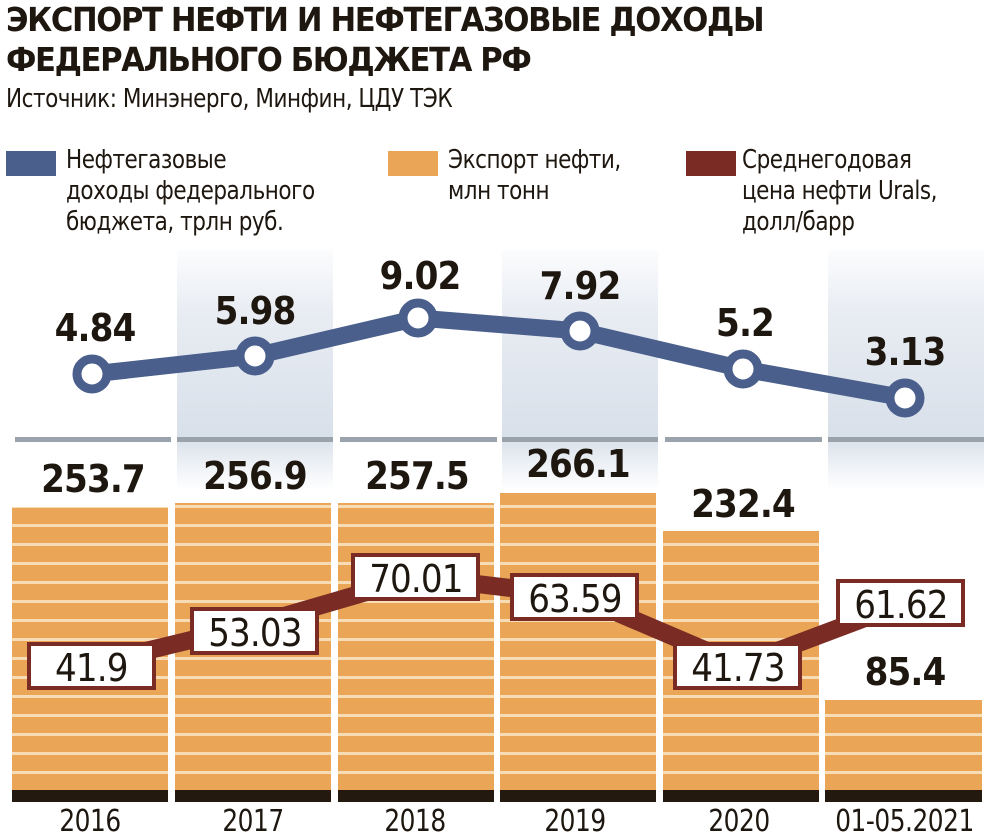  What do you see at coordinates (743, 369) in the screenshot?
I see `marker-revenue-2020` at bounding box center [743, 369].